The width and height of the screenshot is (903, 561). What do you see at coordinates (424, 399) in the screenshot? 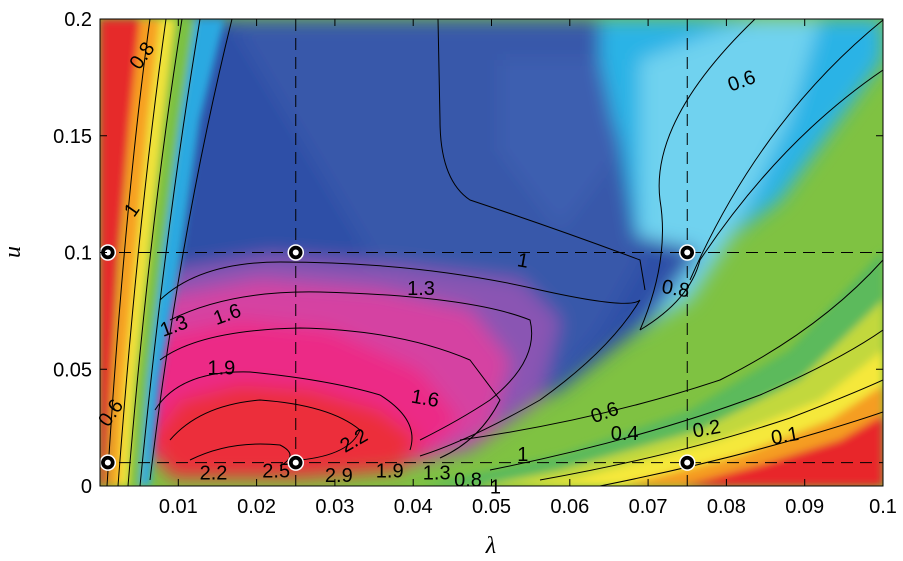
I see `contour-value-label: 1.6` at bounding box center [424, 399].